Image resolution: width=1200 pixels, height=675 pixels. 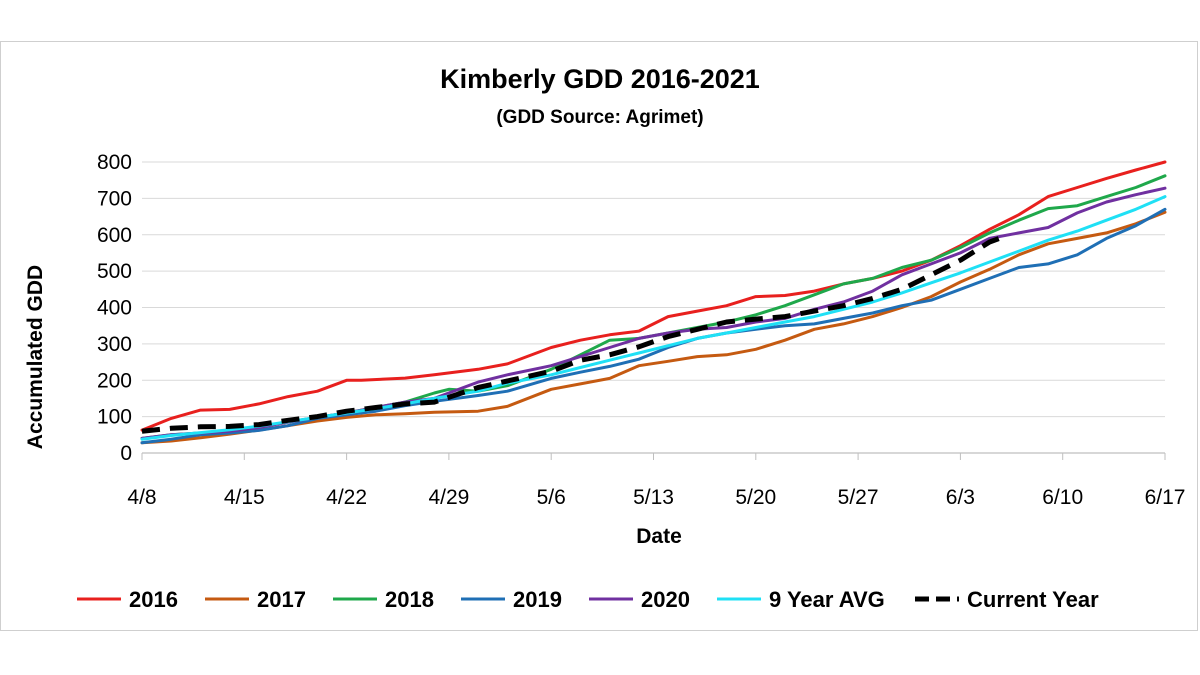 I want to click on y-axis-title: Accumulated GDD, so click(x=35, y=357).